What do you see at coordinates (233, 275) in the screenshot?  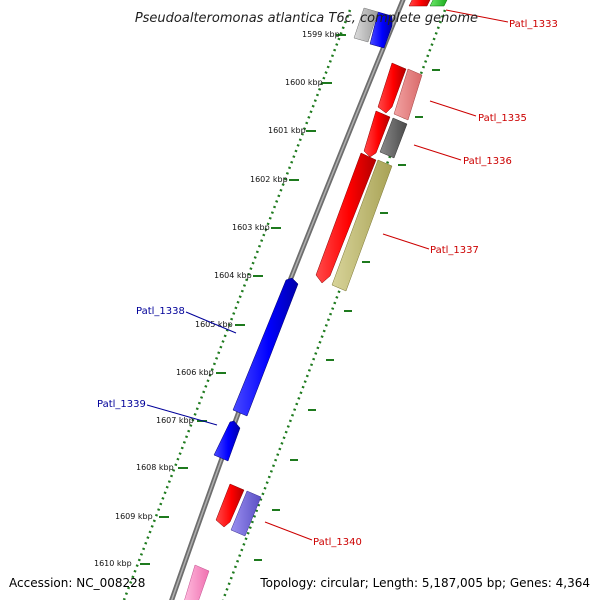 I see `tick-label-1604: 1604 kbp` at bounding box center [233, 275].